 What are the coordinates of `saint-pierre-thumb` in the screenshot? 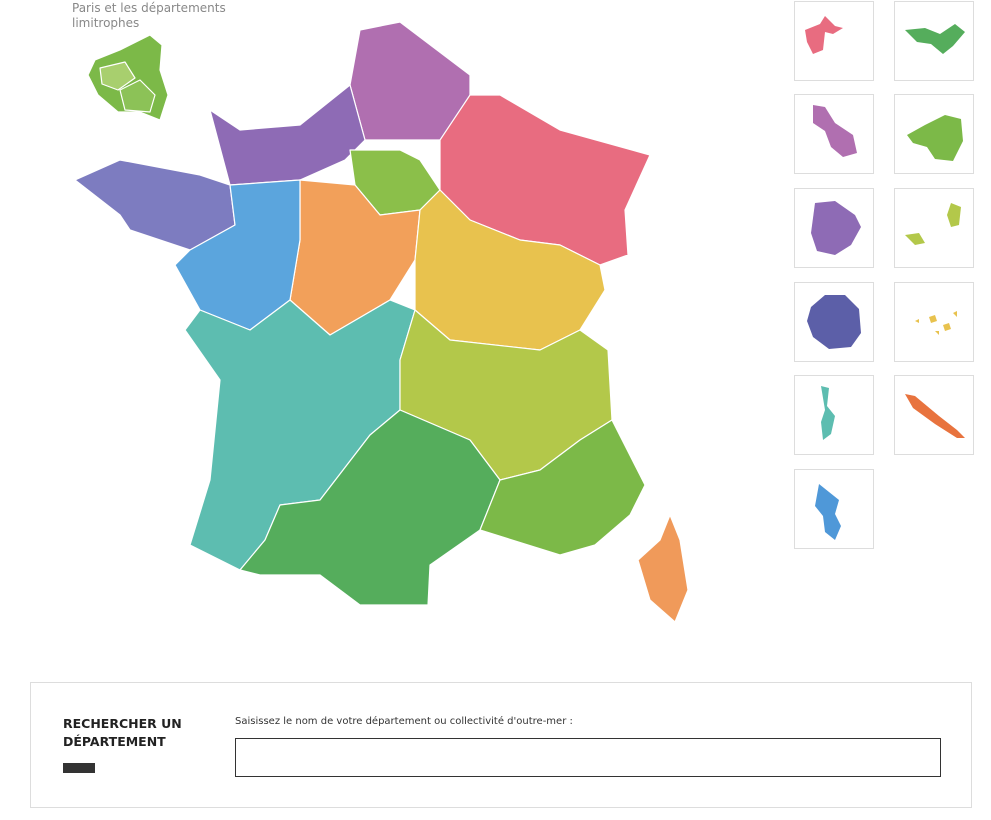 It's located at (934, 228).